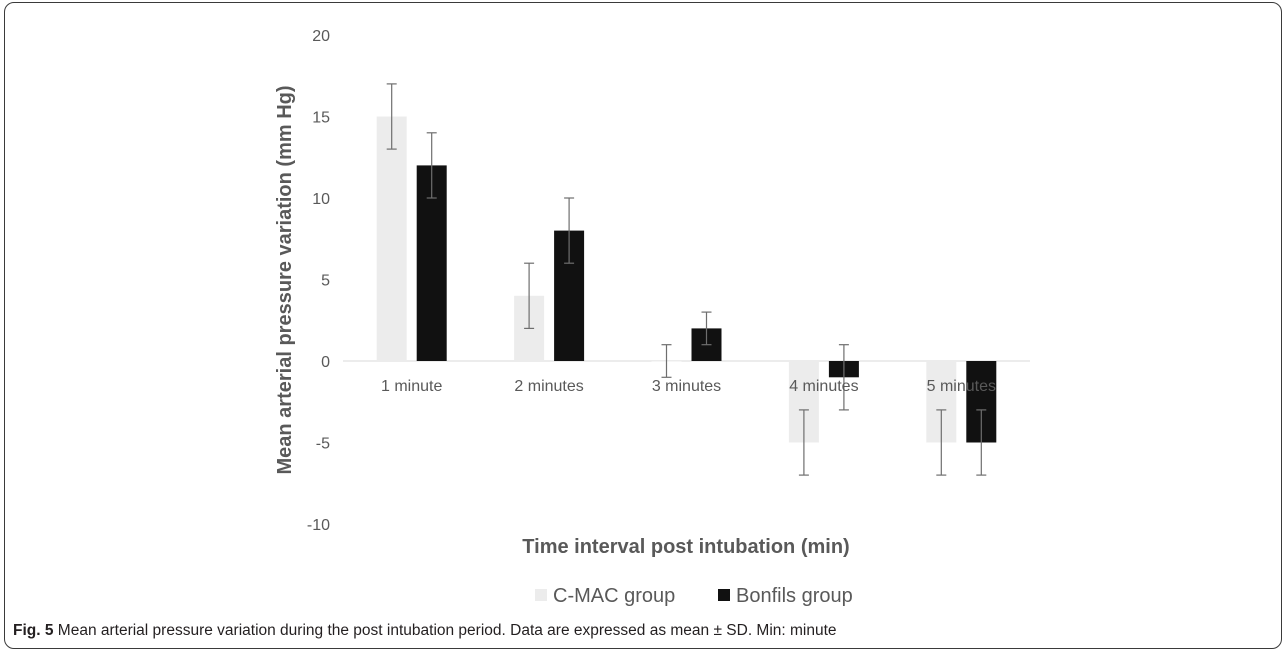 The height and width of the screenshot is (653, 1287). I want to click on legend-label-c-mac: C-MAC group, so click(614, 596).